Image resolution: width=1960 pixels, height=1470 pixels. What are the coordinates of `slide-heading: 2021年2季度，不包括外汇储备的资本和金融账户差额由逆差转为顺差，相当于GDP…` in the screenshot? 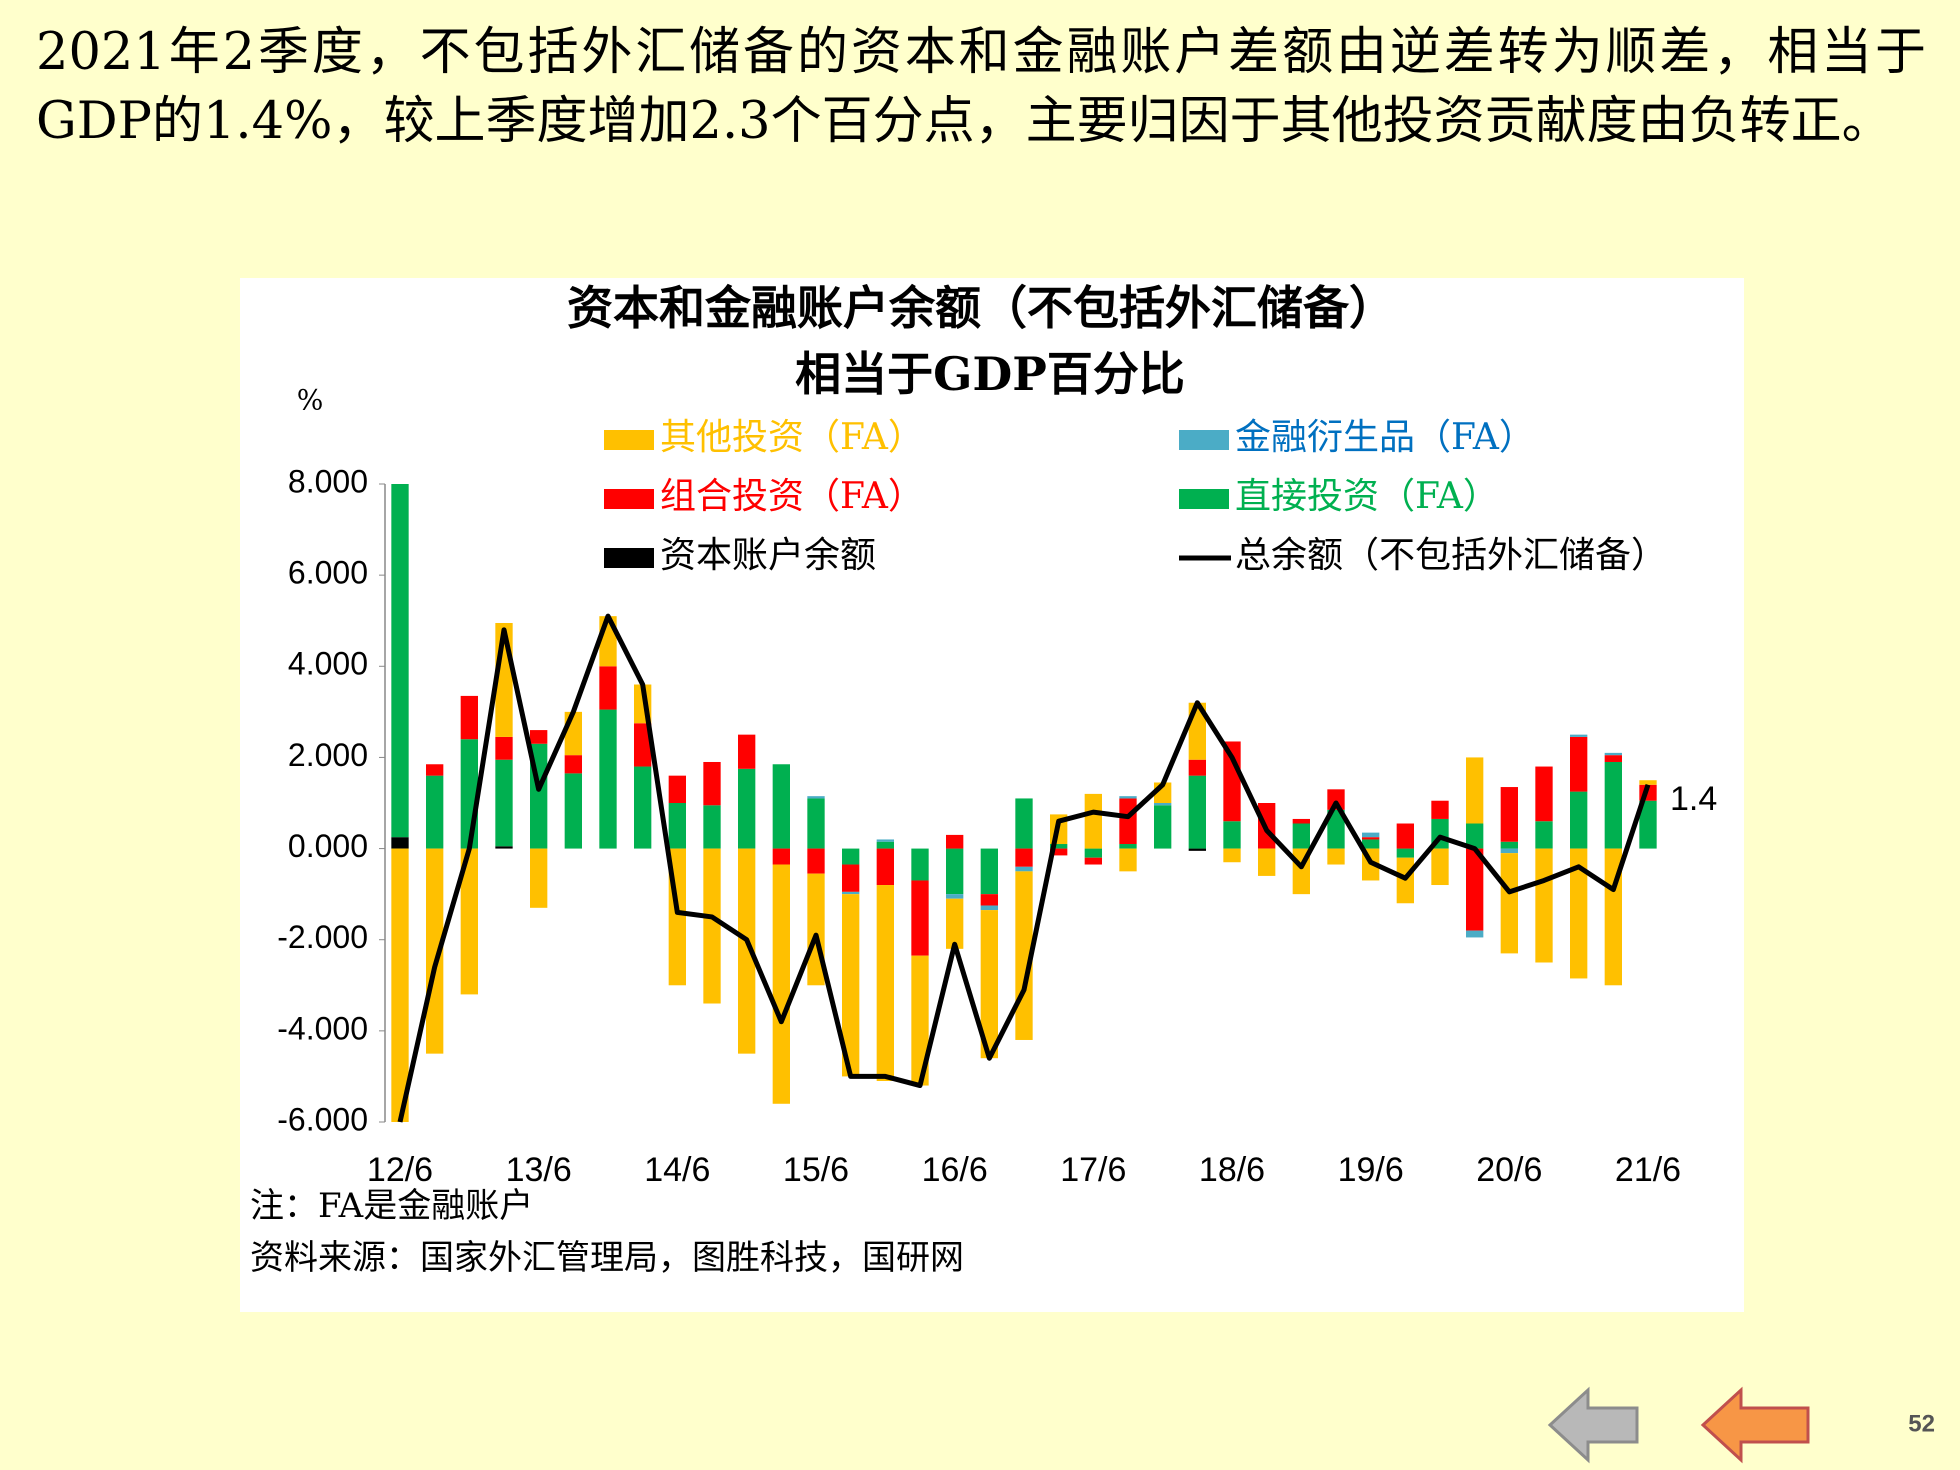 It's located at (981, 87).